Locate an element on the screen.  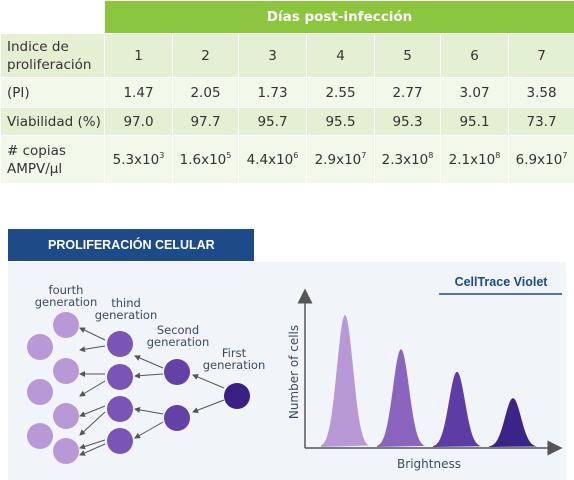
table-cell: 5.3x103 is located at coordinates (138, 159).